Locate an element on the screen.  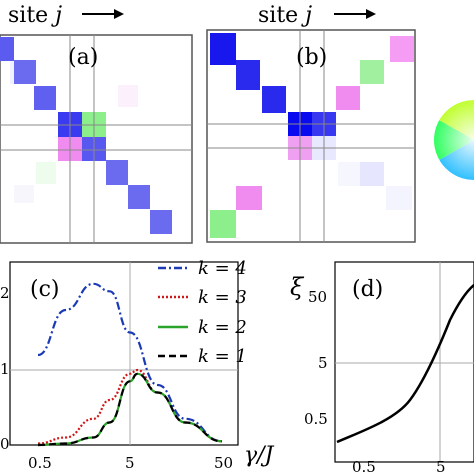
legend-k1: k = 1 is located at coordinates (222, 356).